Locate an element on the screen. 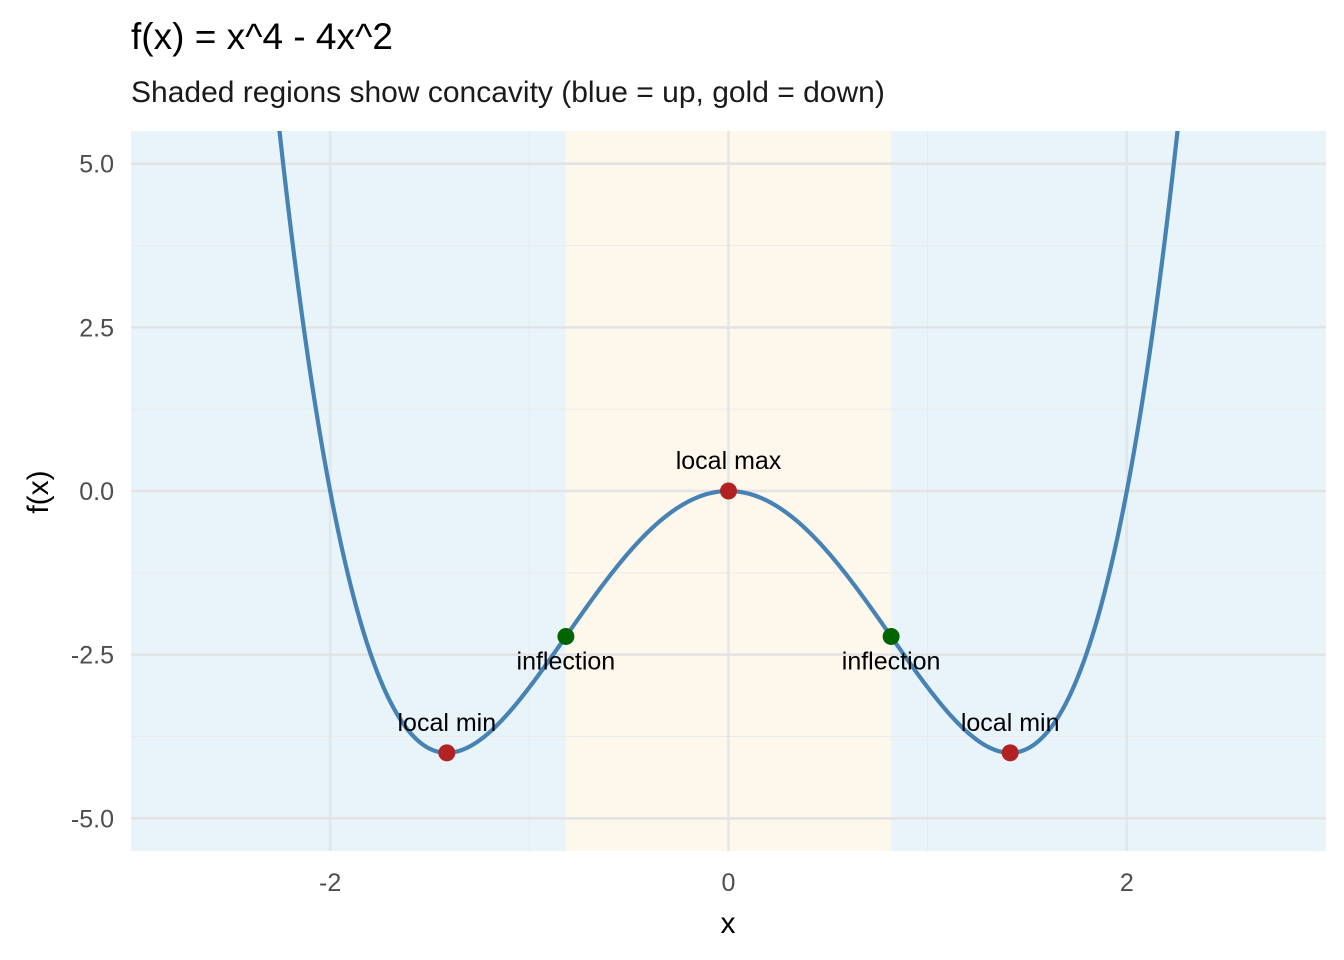 This screenshot has width=1344, height=960. x-axis-title: x is located at coordinates (728, 923).